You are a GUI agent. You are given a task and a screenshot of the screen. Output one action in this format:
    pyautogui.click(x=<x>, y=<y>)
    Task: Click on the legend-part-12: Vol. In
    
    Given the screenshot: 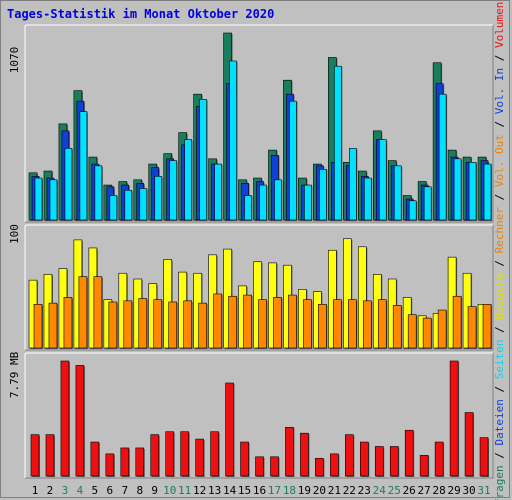 What is the action you would take?
    pyautogui.click(x=499, y=91)
    